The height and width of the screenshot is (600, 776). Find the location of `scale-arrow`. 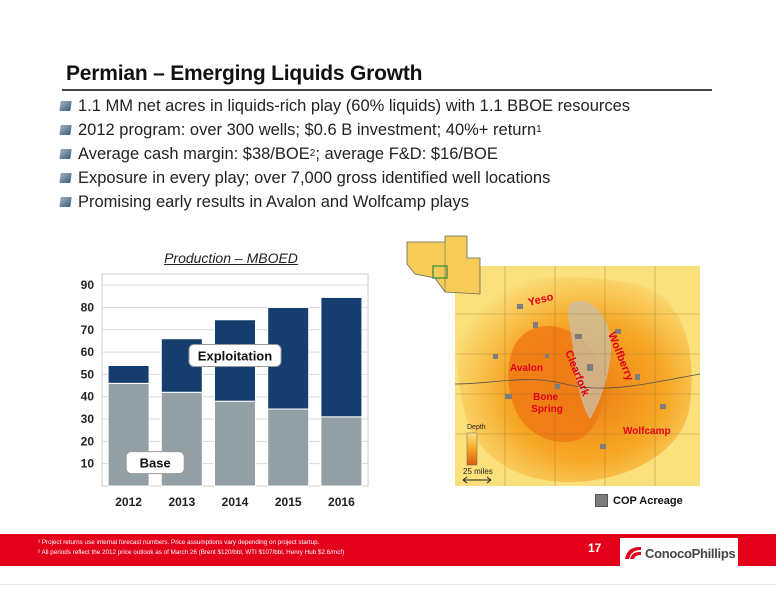

scale-arrow is located at coordinates (477, 480).